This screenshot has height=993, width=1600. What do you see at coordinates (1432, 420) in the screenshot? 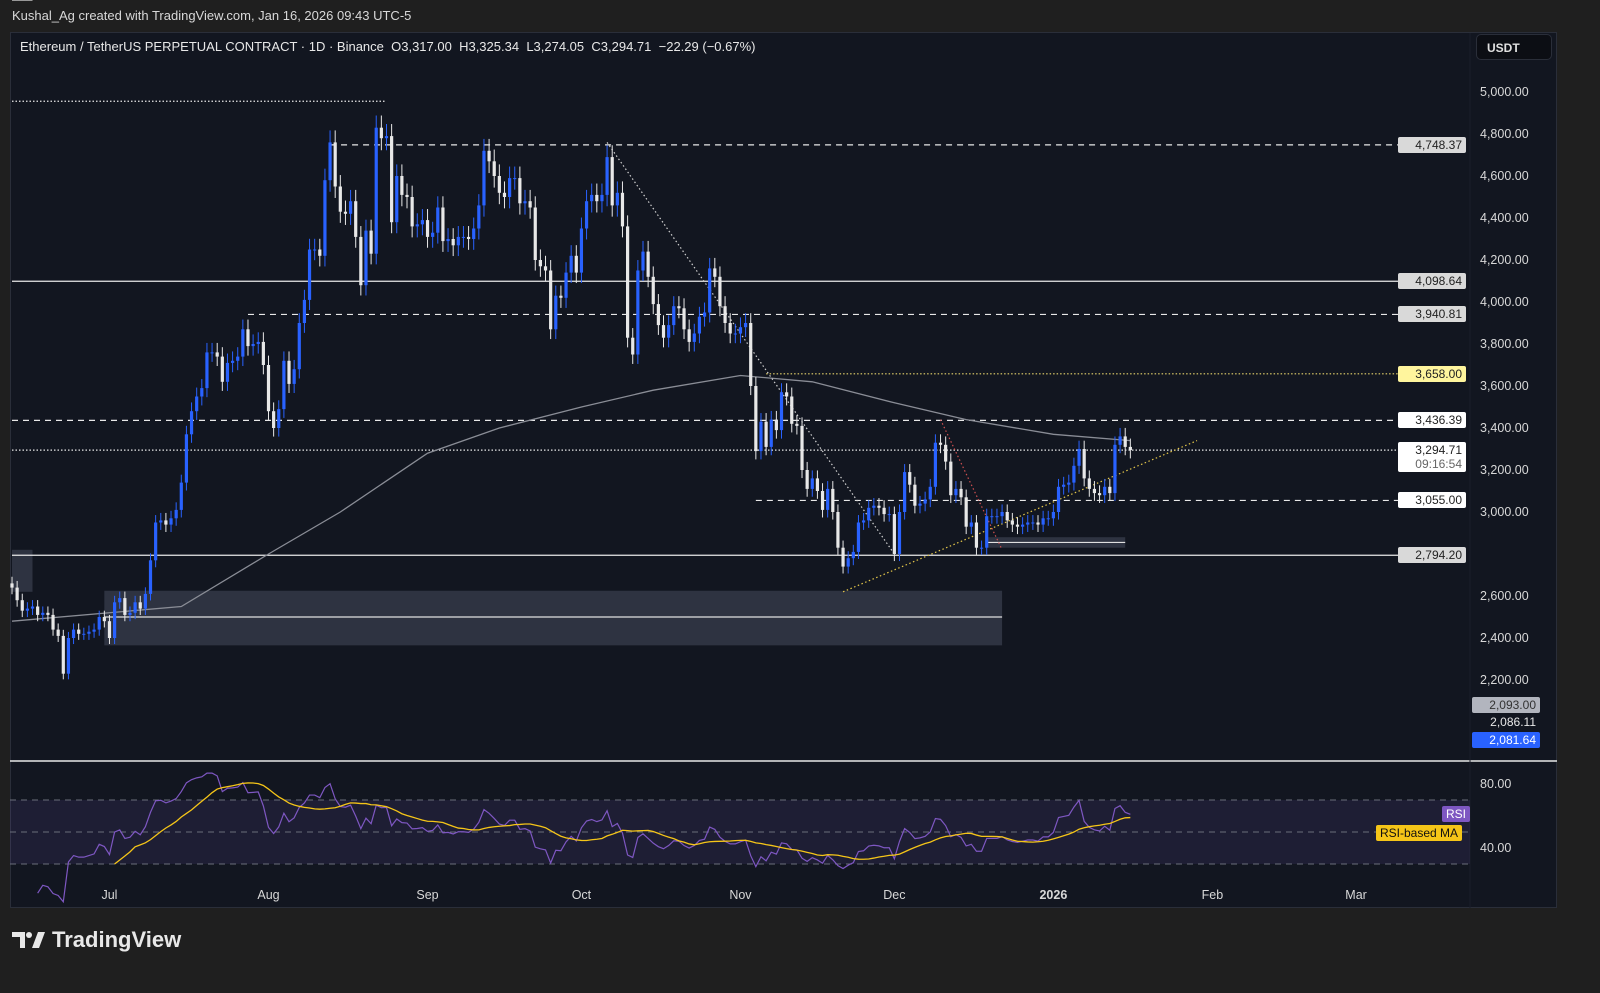
I see `level-price-tag: 3,436.39` at bounding box center [1432, 420].